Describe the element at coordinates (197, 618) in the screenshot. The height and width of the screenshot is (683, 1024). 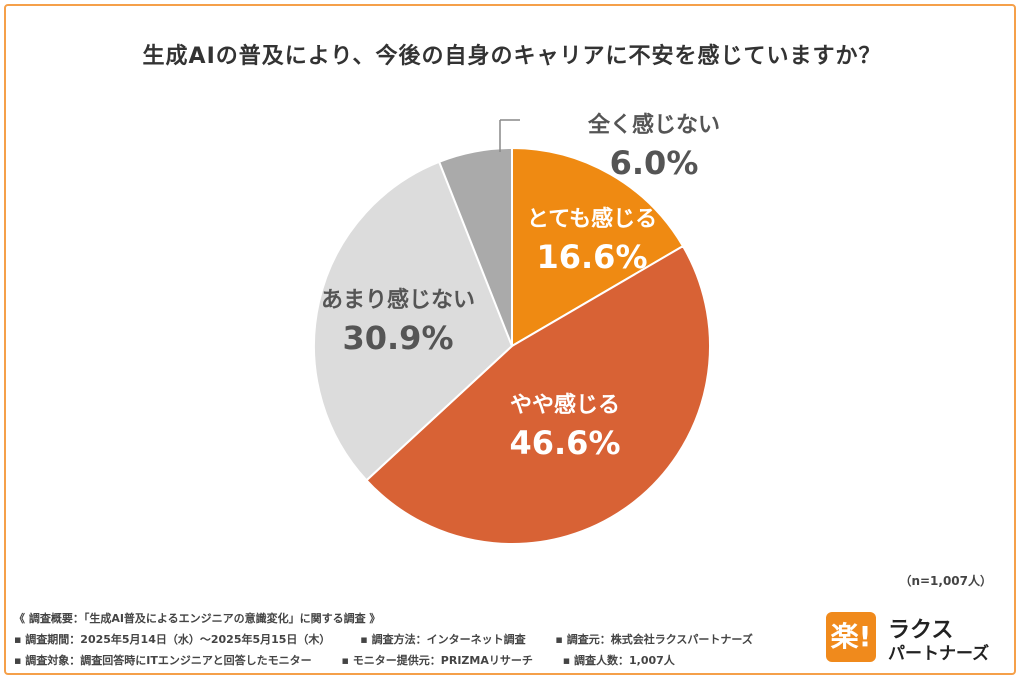
I see `survey-overview: 《 調査概要：「生成AI普及によるエンジニアの意識変化」に関する調査 》` at that location.